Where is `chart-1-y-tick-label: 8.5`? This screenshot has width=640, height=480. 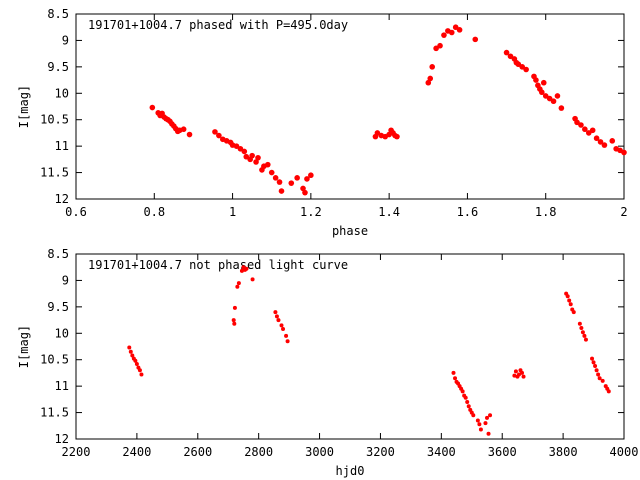
chart-1-y-tick-label: 8.5 is located at coordinates (58, 254).